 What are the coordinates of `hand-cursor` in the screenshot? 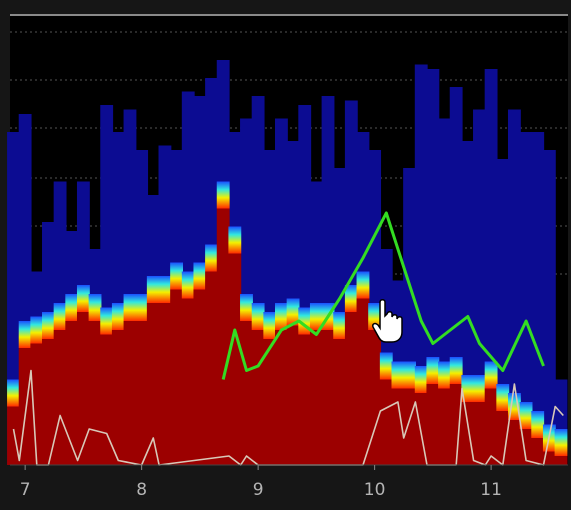 It's located at (387, 321).